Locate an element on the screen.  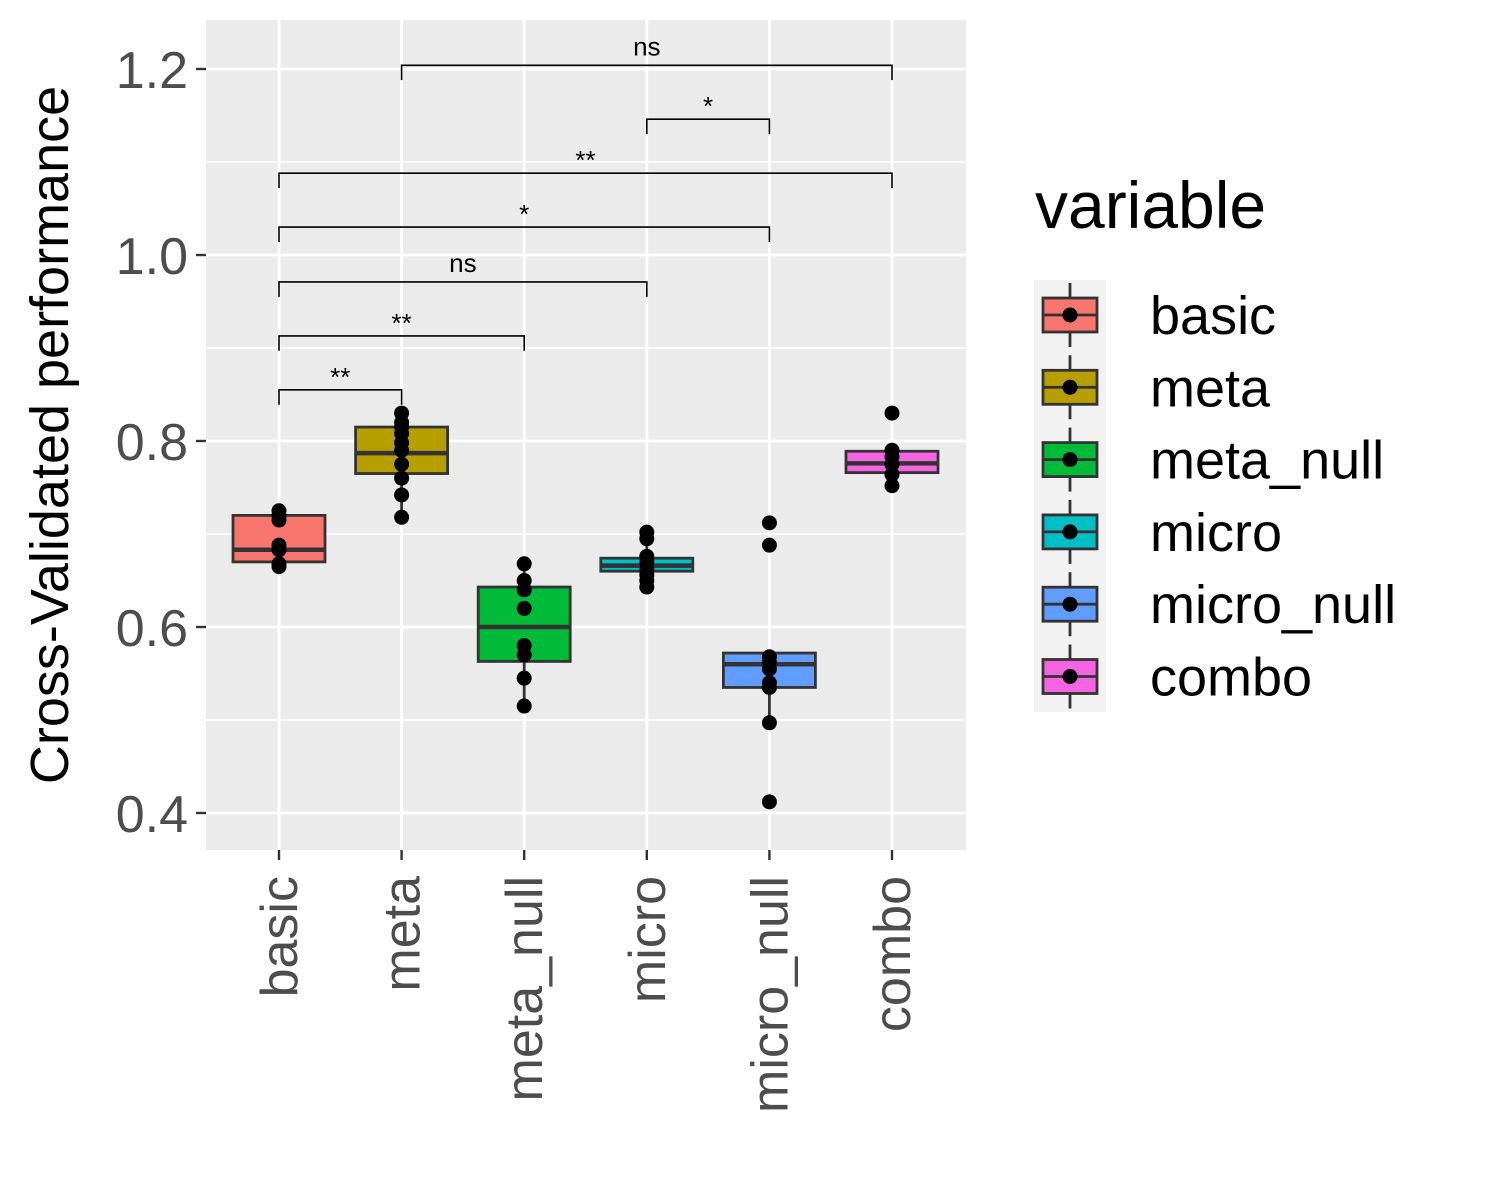
x-tick-label: meta_null is located at coordinates (525, 988).